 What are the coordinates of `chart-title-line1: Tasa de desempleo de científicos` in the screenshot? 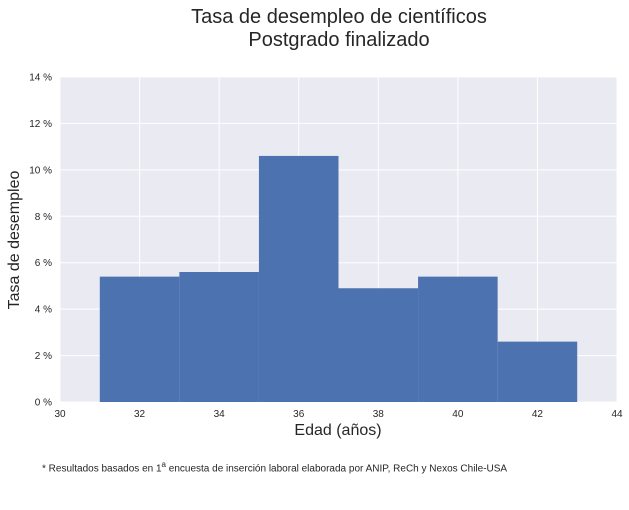 It's located at (339, 17).